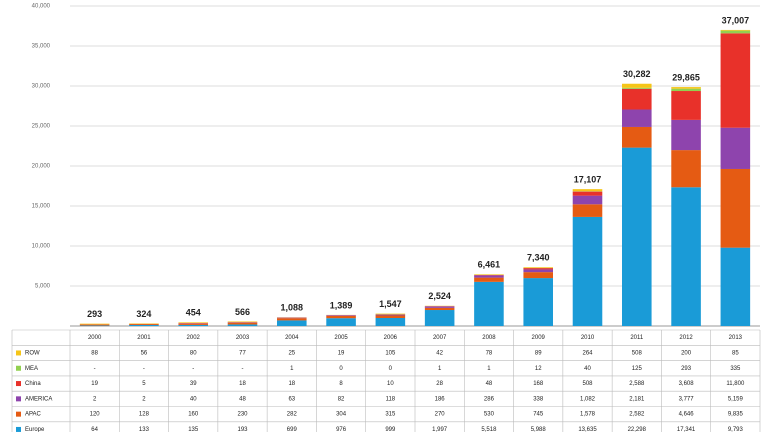  What do you see at coordinates (391, 369) in the screenshot?
I see `table-cell: 0` at bounding box center [391, 369].